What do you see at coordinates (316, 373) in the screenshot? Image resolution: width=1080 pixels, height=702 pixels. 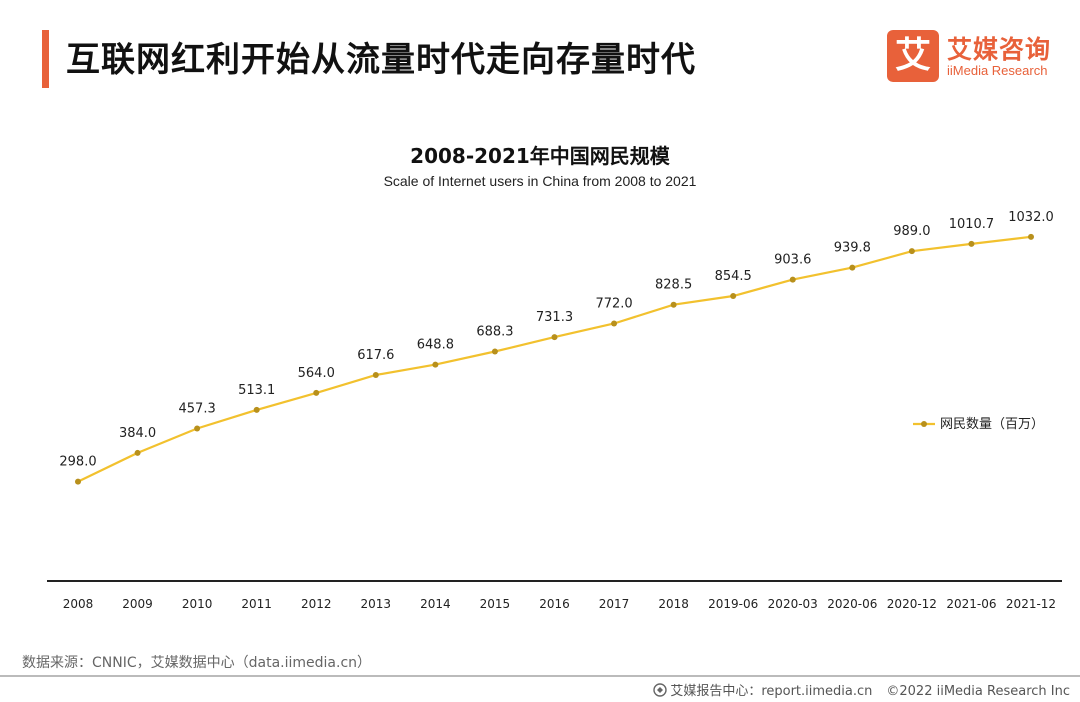 I see `data-label: 564.0` at bounding box center [316, 373].